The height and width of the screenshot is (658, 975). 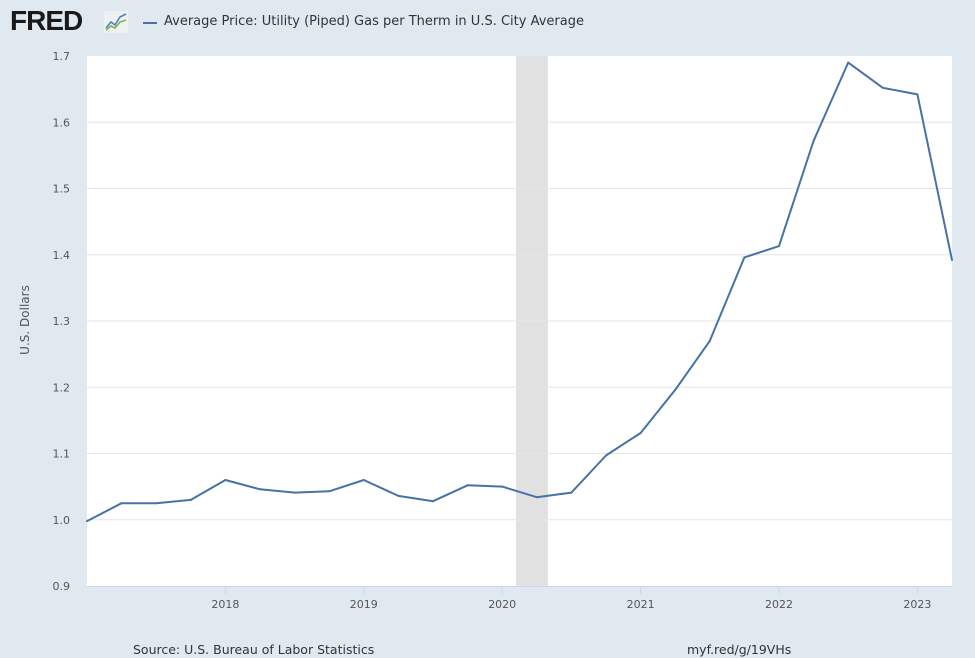 What do you see at coordinates (502, 604) in the screenshot?
I see `x-tick-label: 2020` at bounding box center [502, 604].